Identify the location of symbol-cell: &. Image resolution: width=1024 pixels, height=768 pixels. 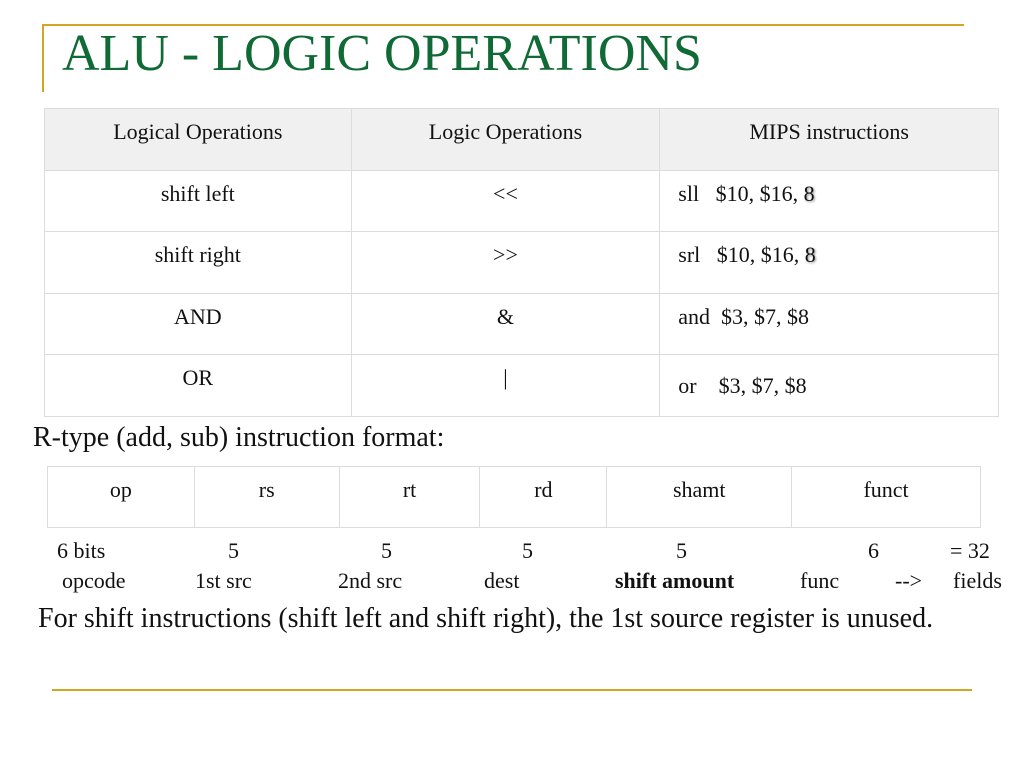
(505, 324).